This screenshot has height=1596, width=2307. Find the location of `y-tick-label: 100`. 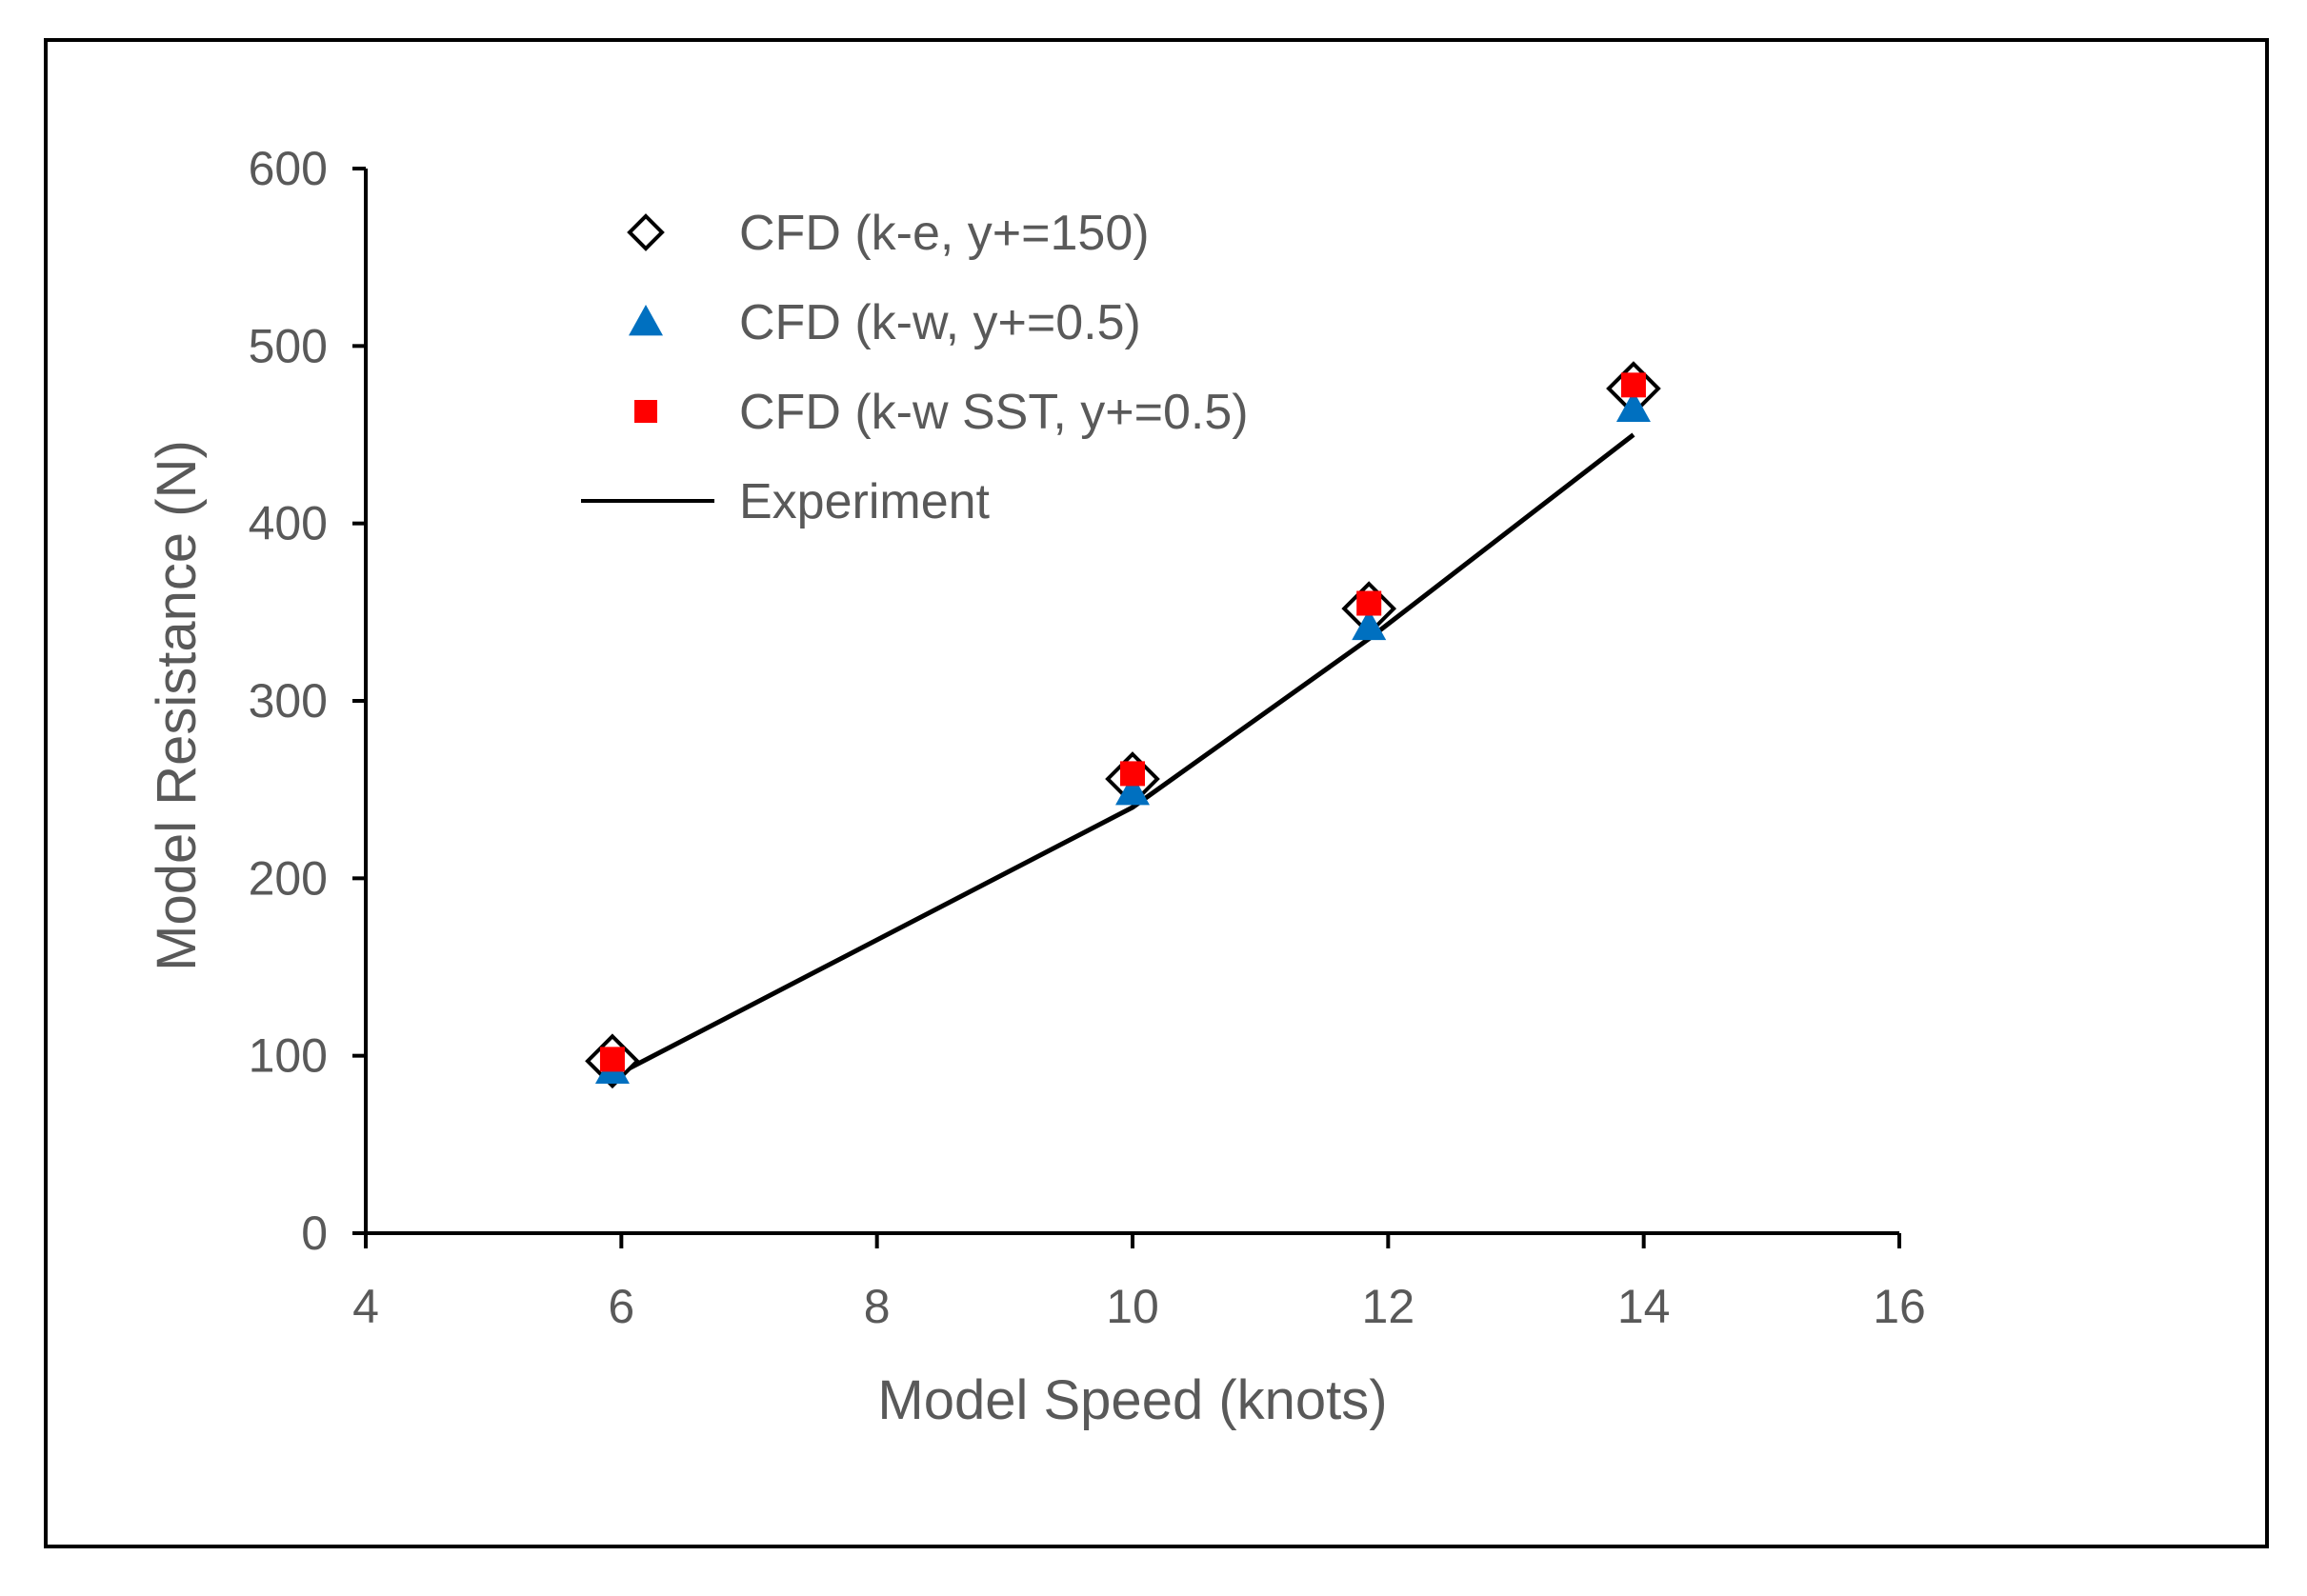

y-tick-label: 100 is located at coordinates (288, 1056).